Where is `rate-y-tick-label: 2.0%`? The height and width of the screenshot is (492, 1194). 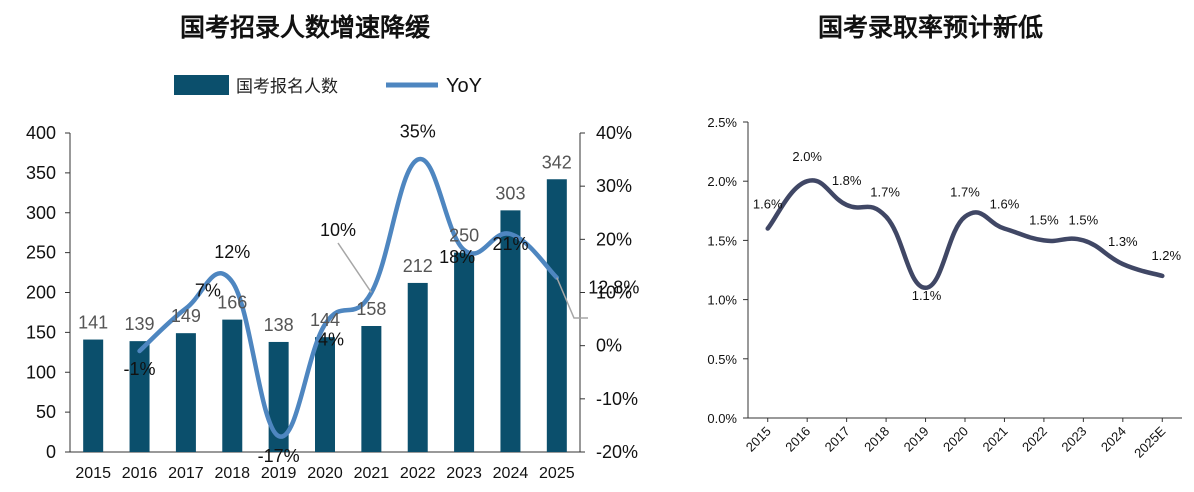 rate-y-tick-label: 2.0% is located at coordinates (722, 181).